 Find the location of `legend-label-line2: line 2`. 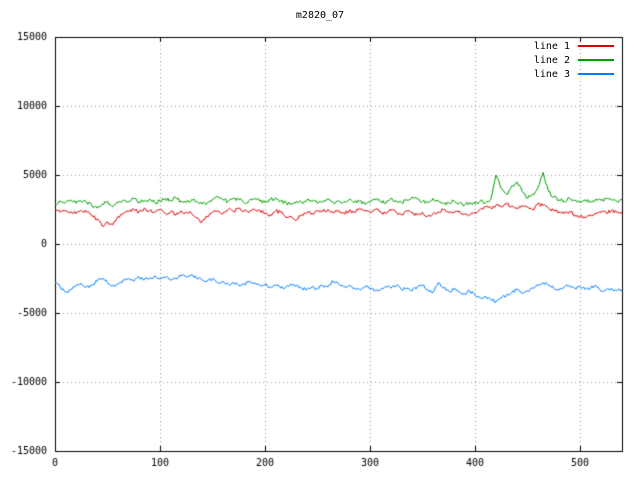

legend-label-line2: line 2 is located at coordinates (551, 60).